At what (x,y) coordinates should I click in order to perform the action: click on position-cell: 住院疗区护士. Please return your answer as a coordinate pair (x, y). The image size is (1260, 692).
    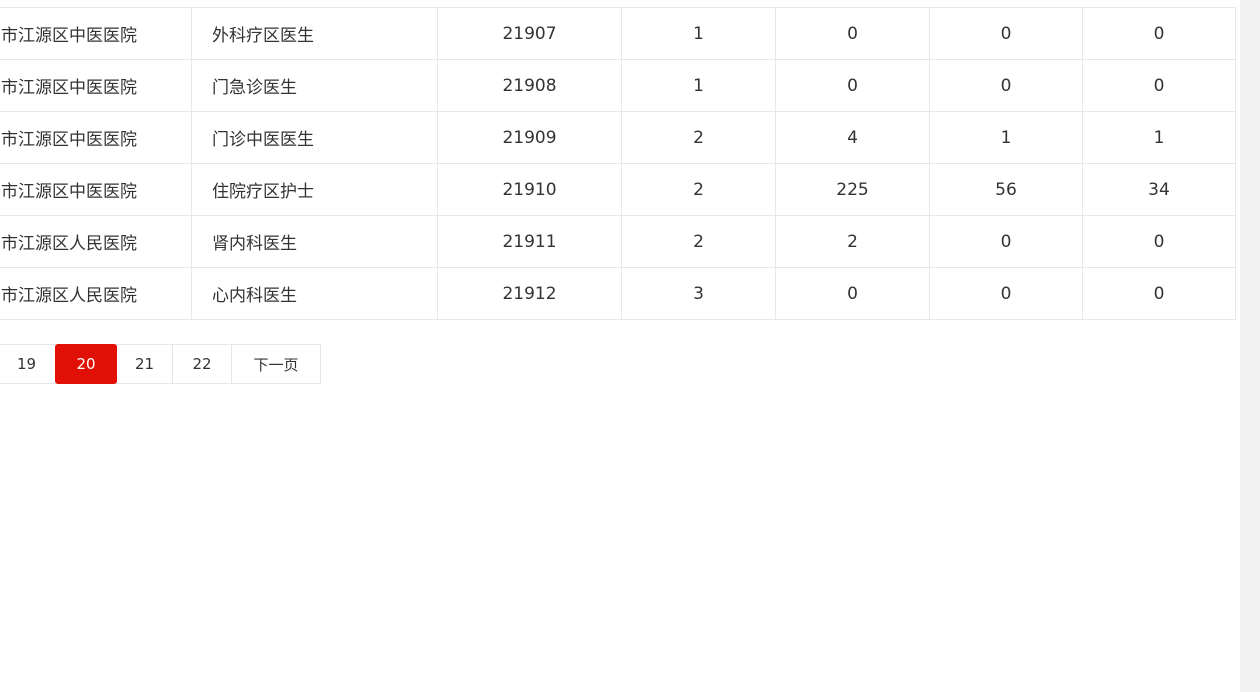
    Looking at the image, I should click on (314, 189).